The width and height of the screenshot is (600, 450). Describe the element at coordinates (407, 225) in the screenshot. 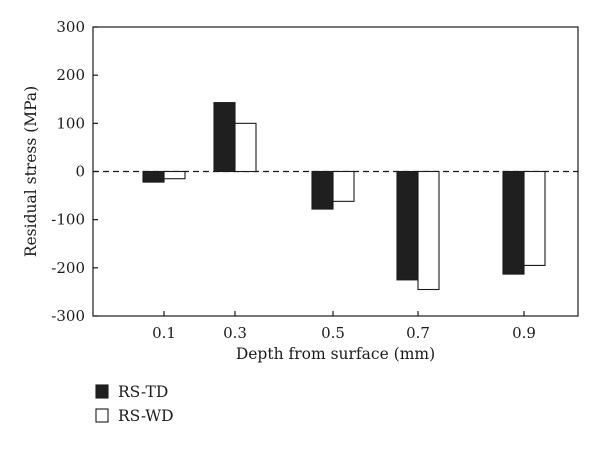

I see `bar-rs-td-0.7` at that location.